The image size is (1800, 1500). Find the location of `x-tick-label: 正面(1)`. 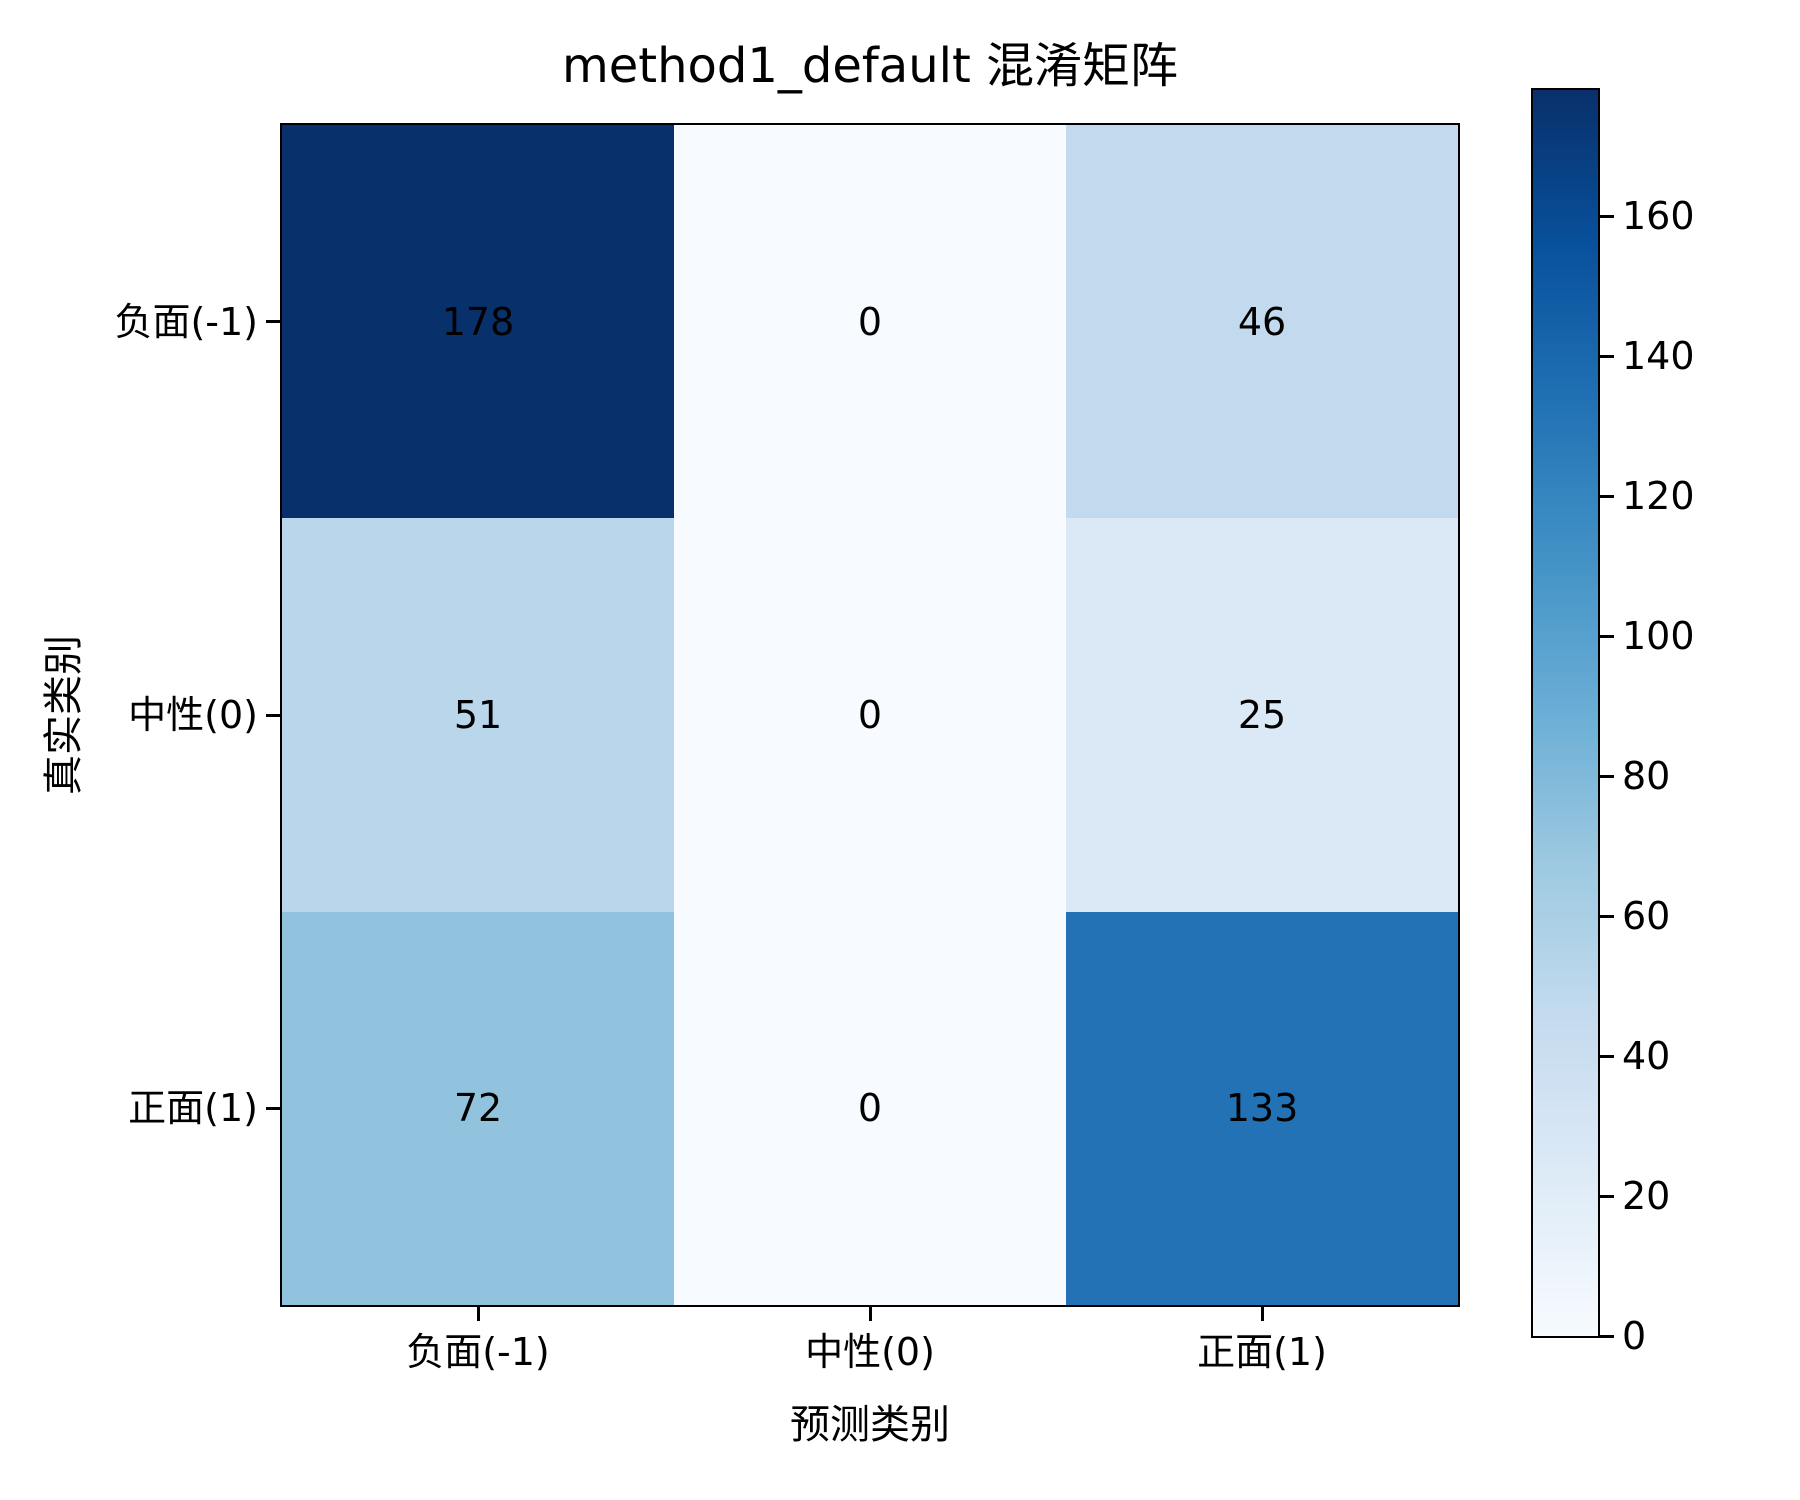

x-tick-label: 正面(1) is located at coordinates (1262, 1352).